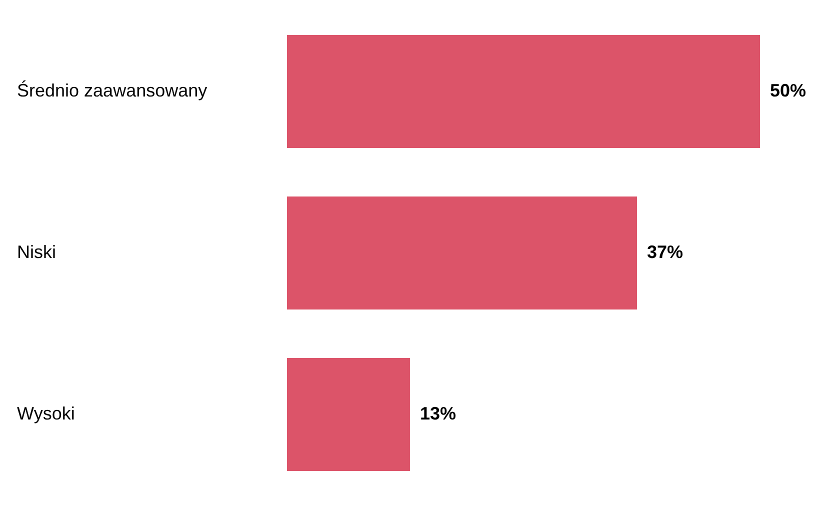 This screenshot has height=506, width=823. What do you see at coordinates (665, 252) in the screenshot?
I see `data-label: 37%` at bounding box center [665, 252].